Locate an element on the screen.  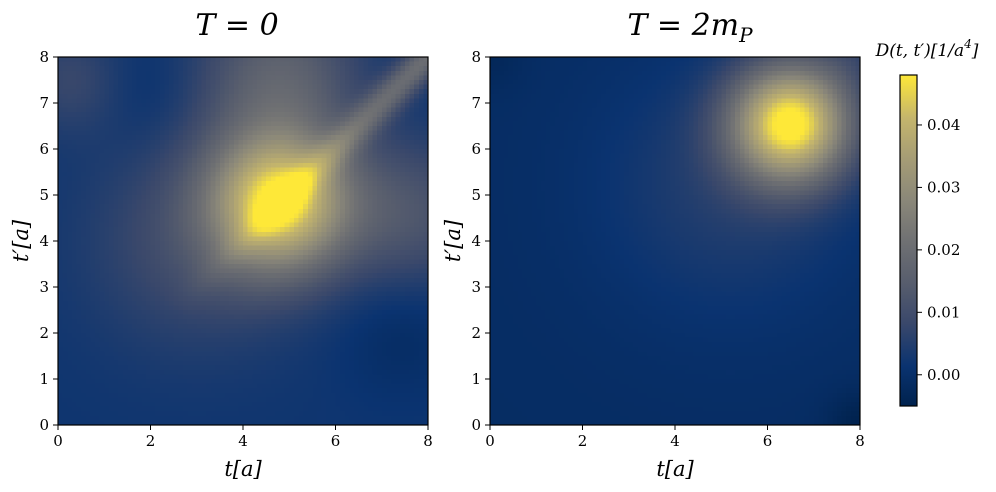
colorbar-tick-label: 0.04 is located at coordinates (943, 125).